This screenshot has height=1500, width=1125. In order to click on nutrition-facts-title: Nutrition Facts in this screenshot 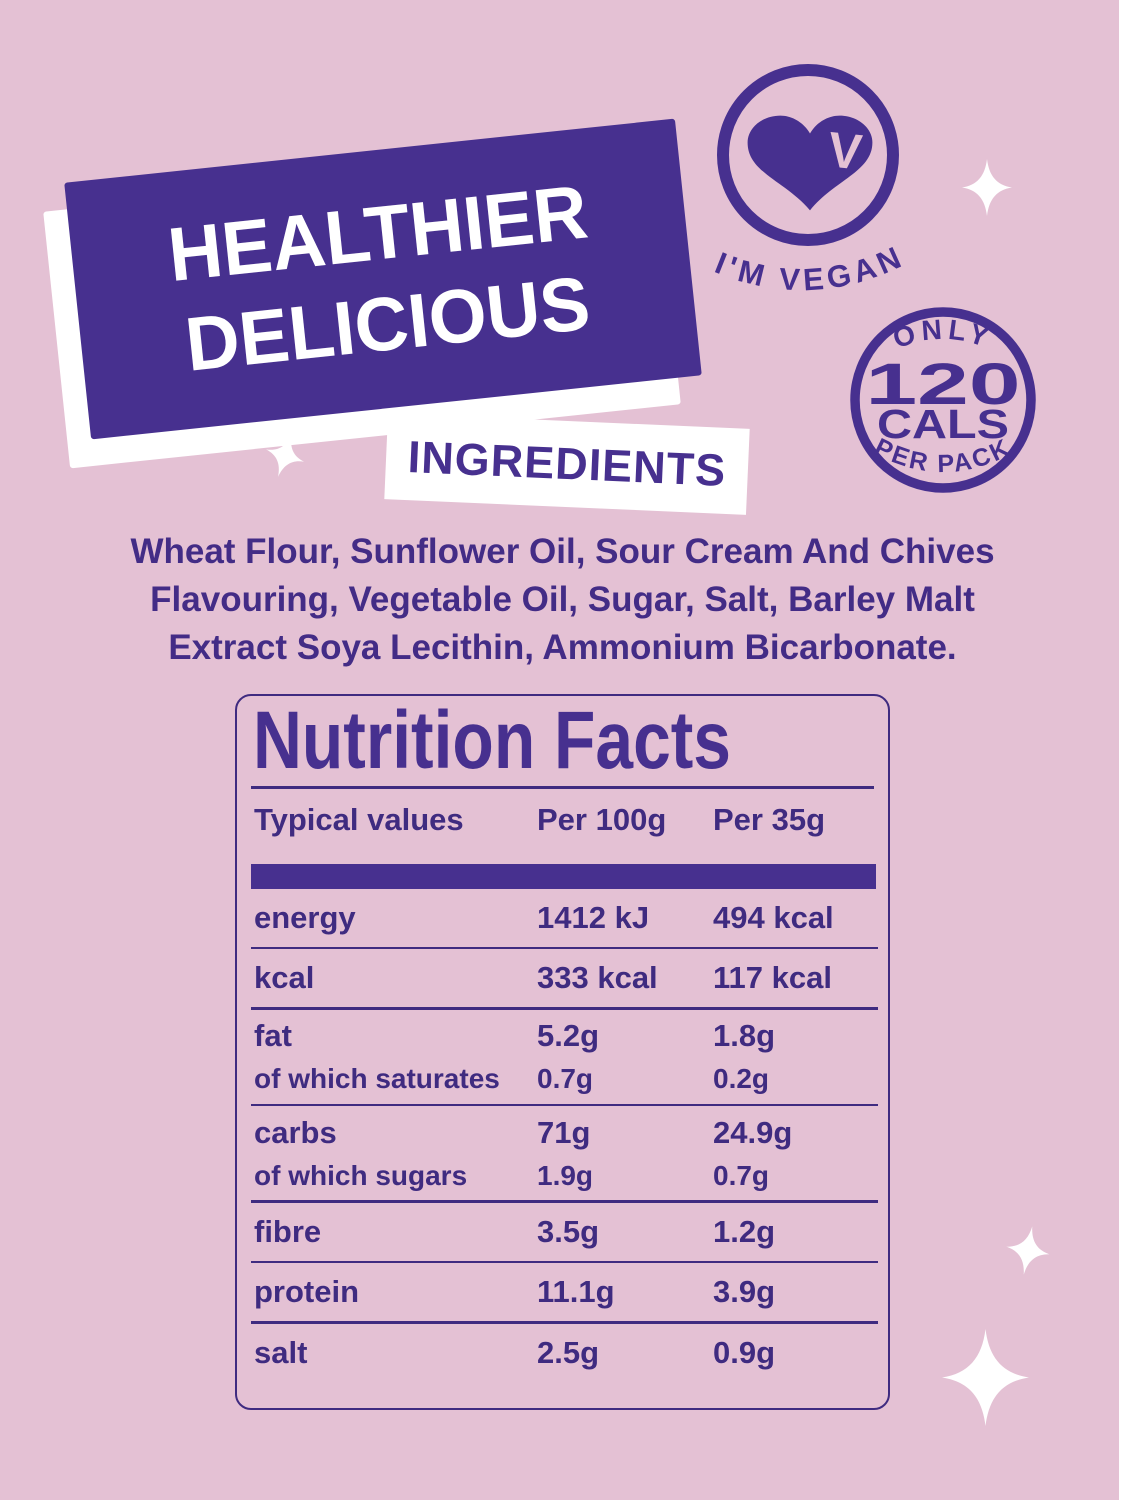, I will do `click(492, 740)`.